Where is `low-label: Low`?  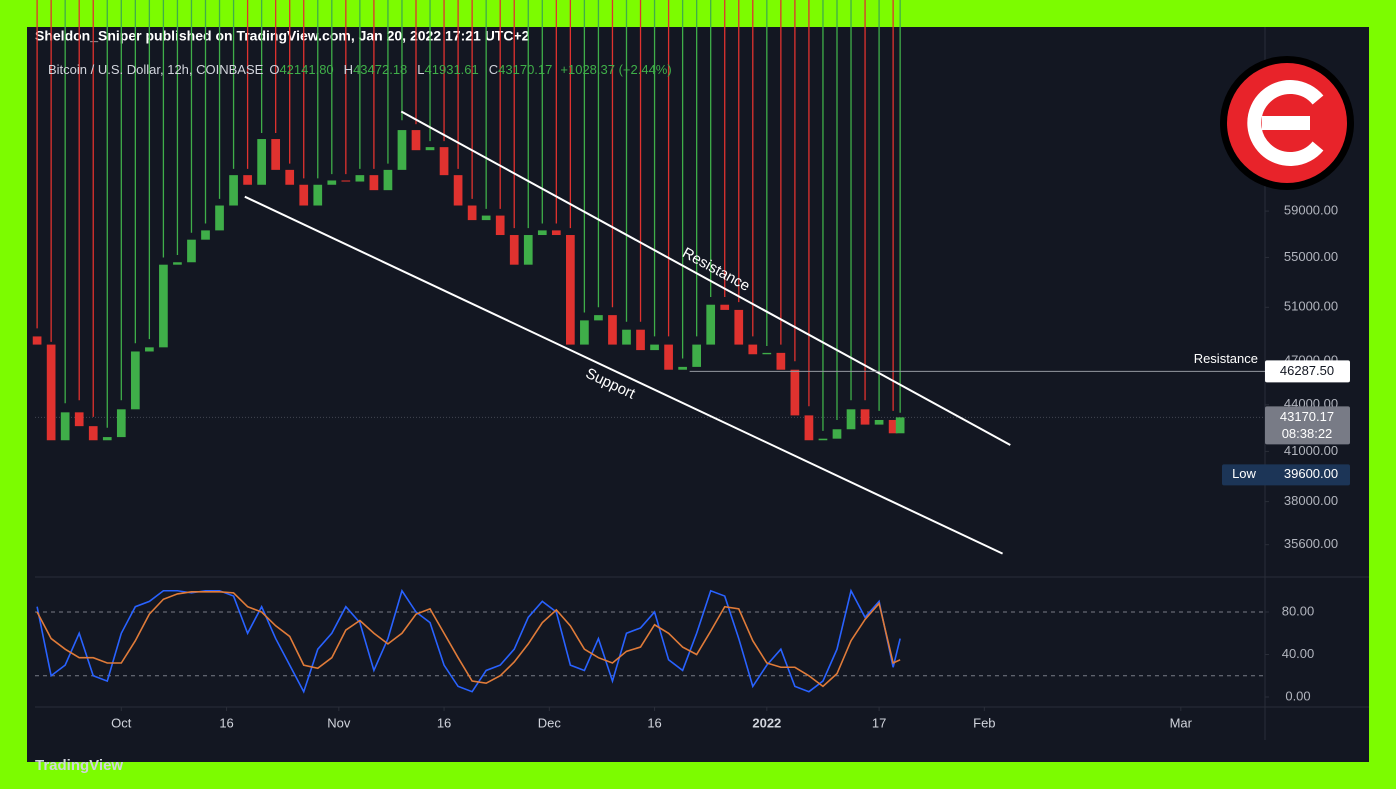 low-label: Low is located at coordinates (1244, 473).